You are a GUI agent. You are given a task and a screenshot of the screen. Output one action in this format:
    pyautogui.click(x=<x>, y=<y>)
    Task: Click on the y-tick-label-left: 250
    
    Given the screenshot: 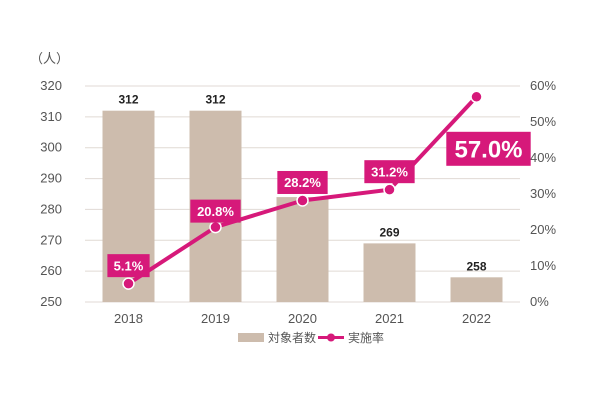 What is the action you would take?
    pyautogui.click(x=51, y=301)
    